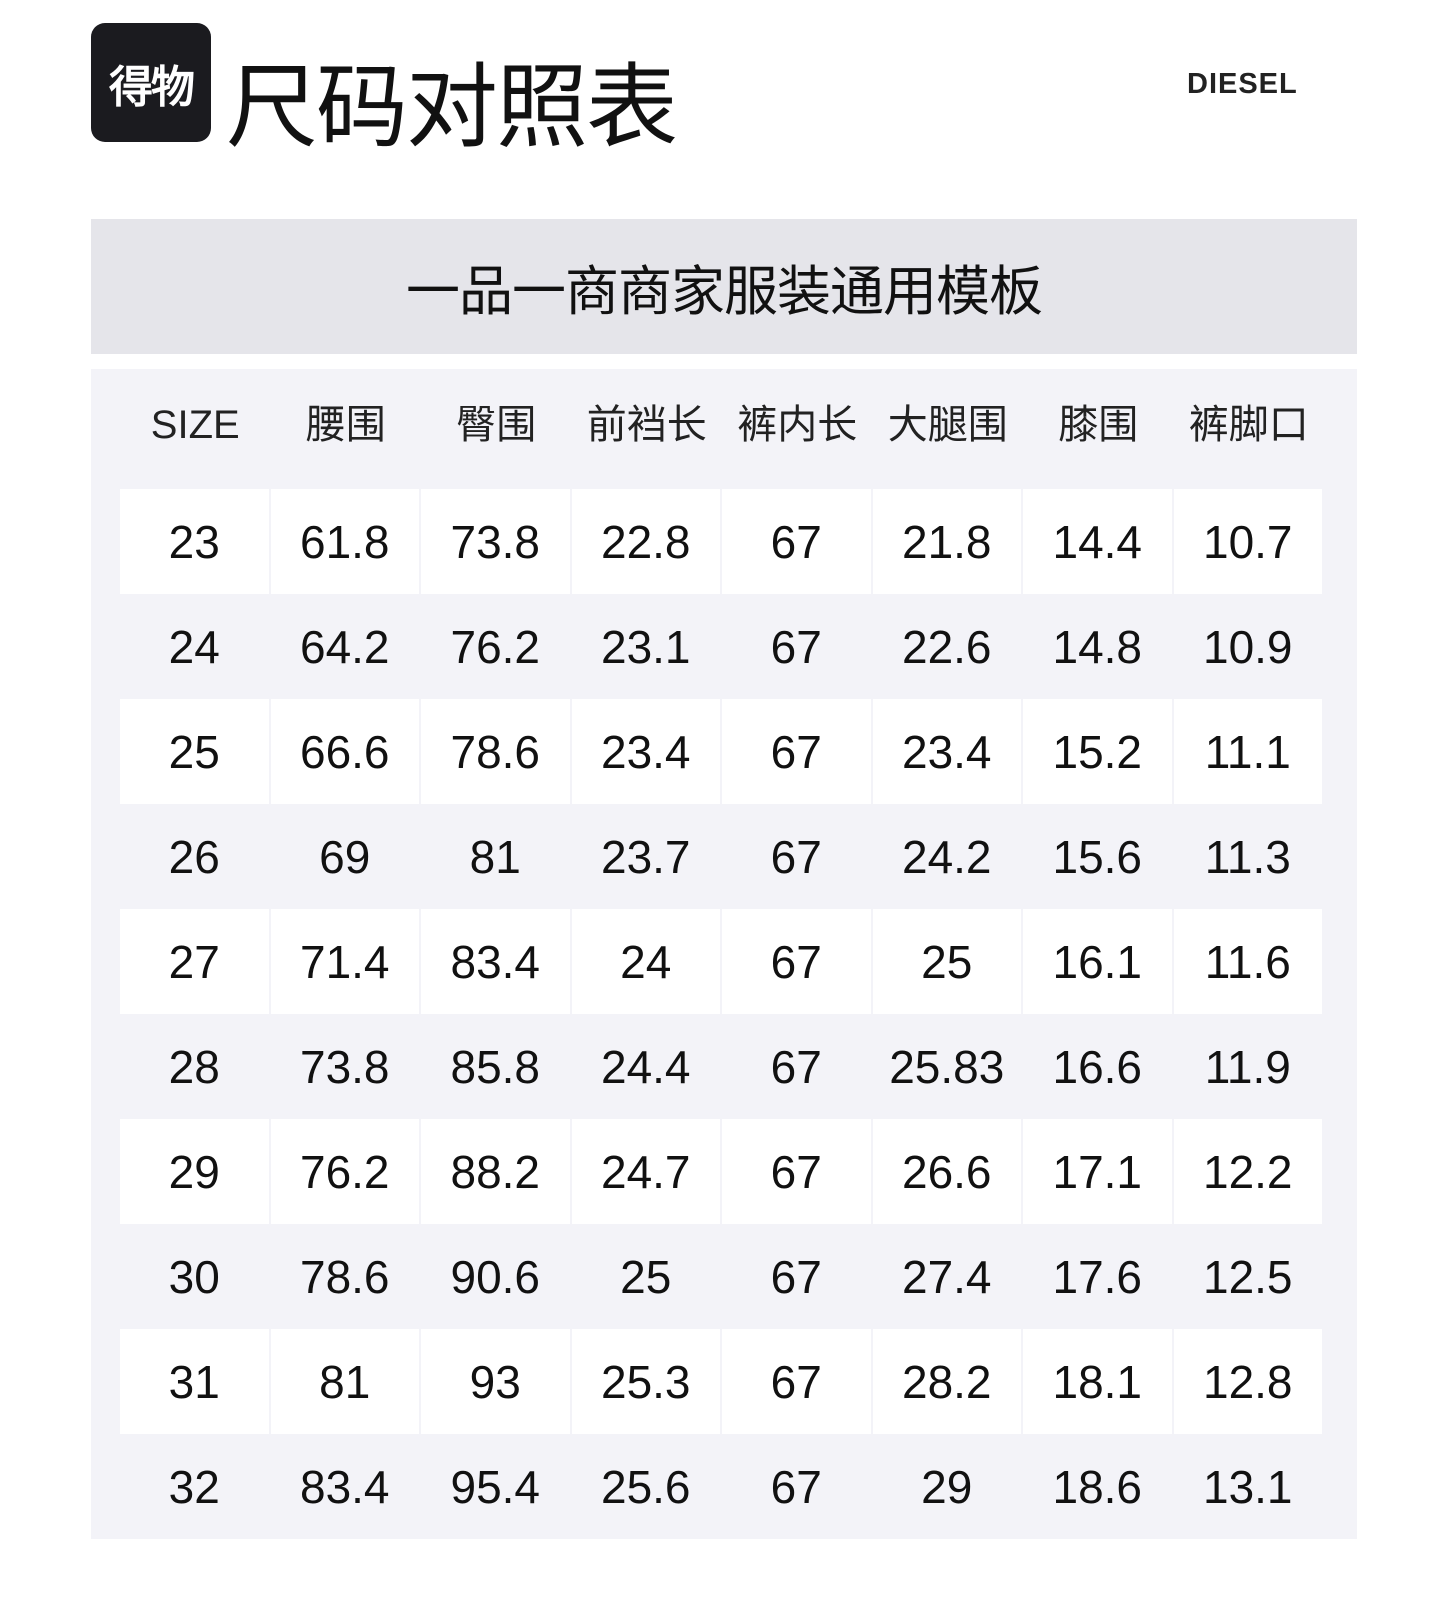 This screenshot has height=1620, width=1443. What do you see at coordinates (194, 1276) in the screenshot?
I see `table-cell: 30` at bounding box center [194, 1276].